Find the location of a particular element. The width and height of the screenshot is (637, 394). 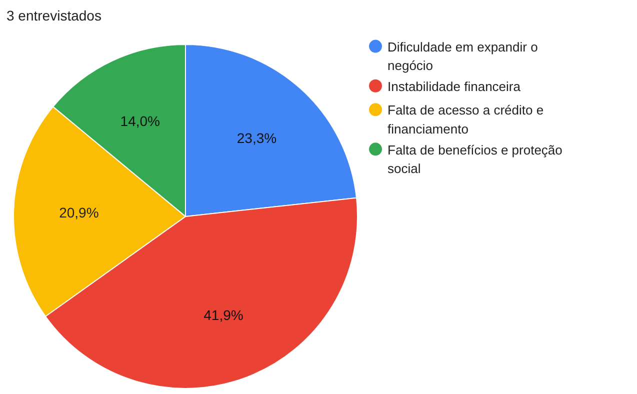

legend-label: Falta de acesso a crédito e financiamento is located at coordinates (466, 119).